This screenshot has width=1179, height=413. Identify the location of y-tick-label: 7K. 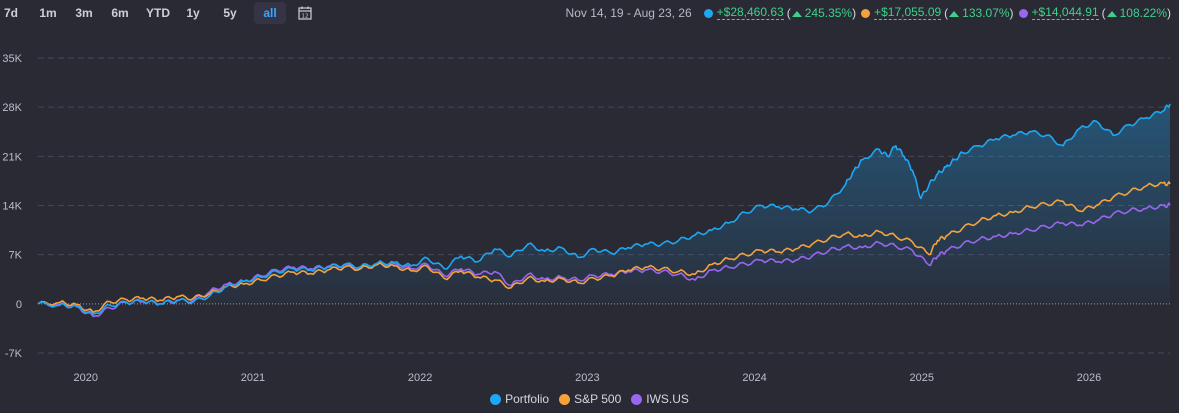
(16, 256).